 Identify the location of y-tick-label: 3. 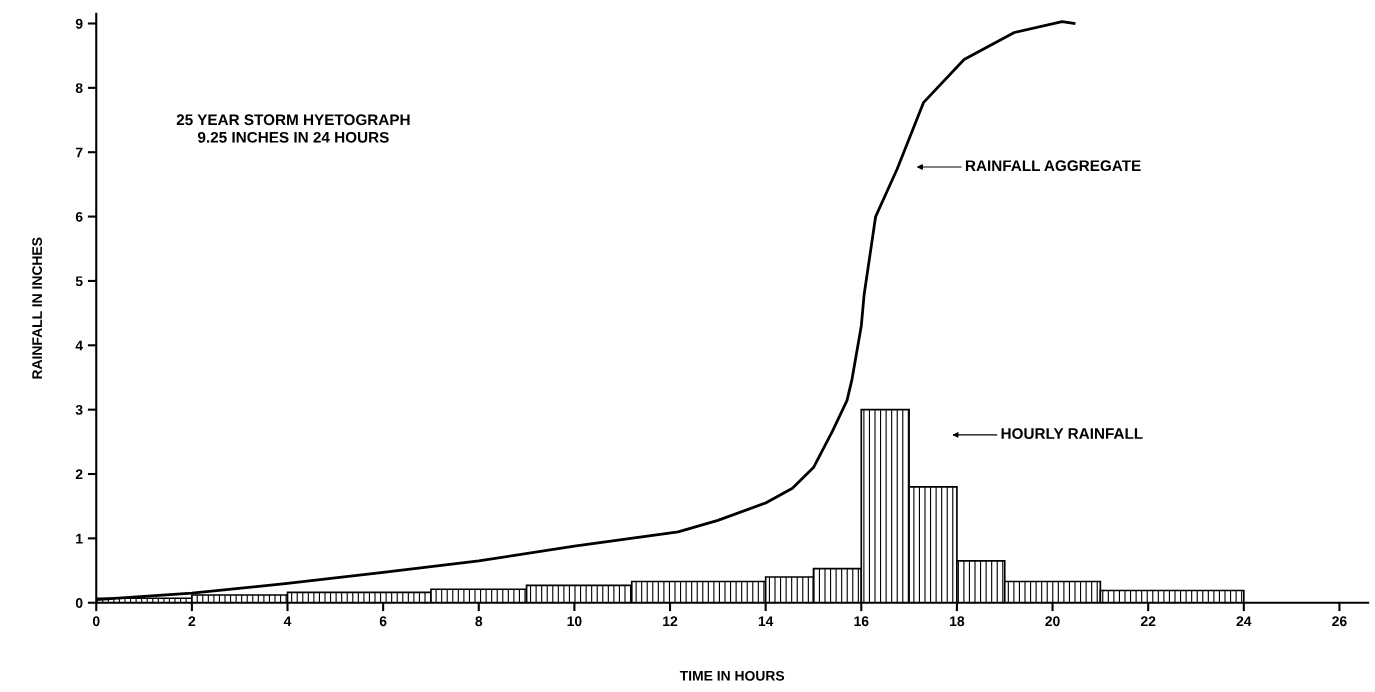
(79, 409).